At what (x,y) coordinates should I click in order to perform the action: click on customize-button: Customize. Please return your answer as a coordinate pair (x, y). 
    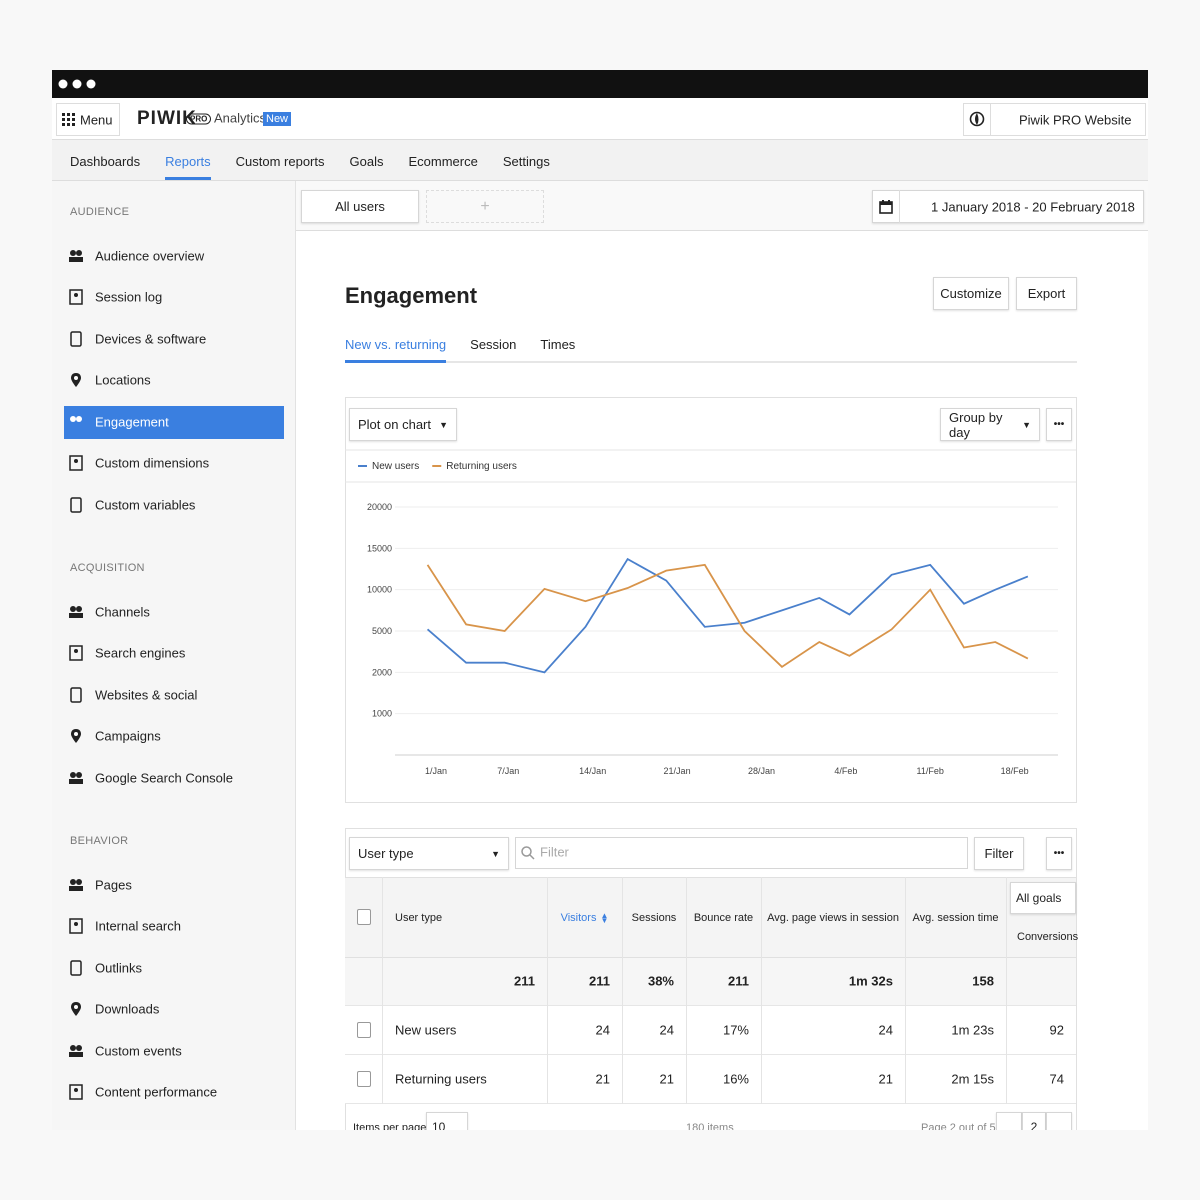
    Looking at the image, I should click on (971, 293).